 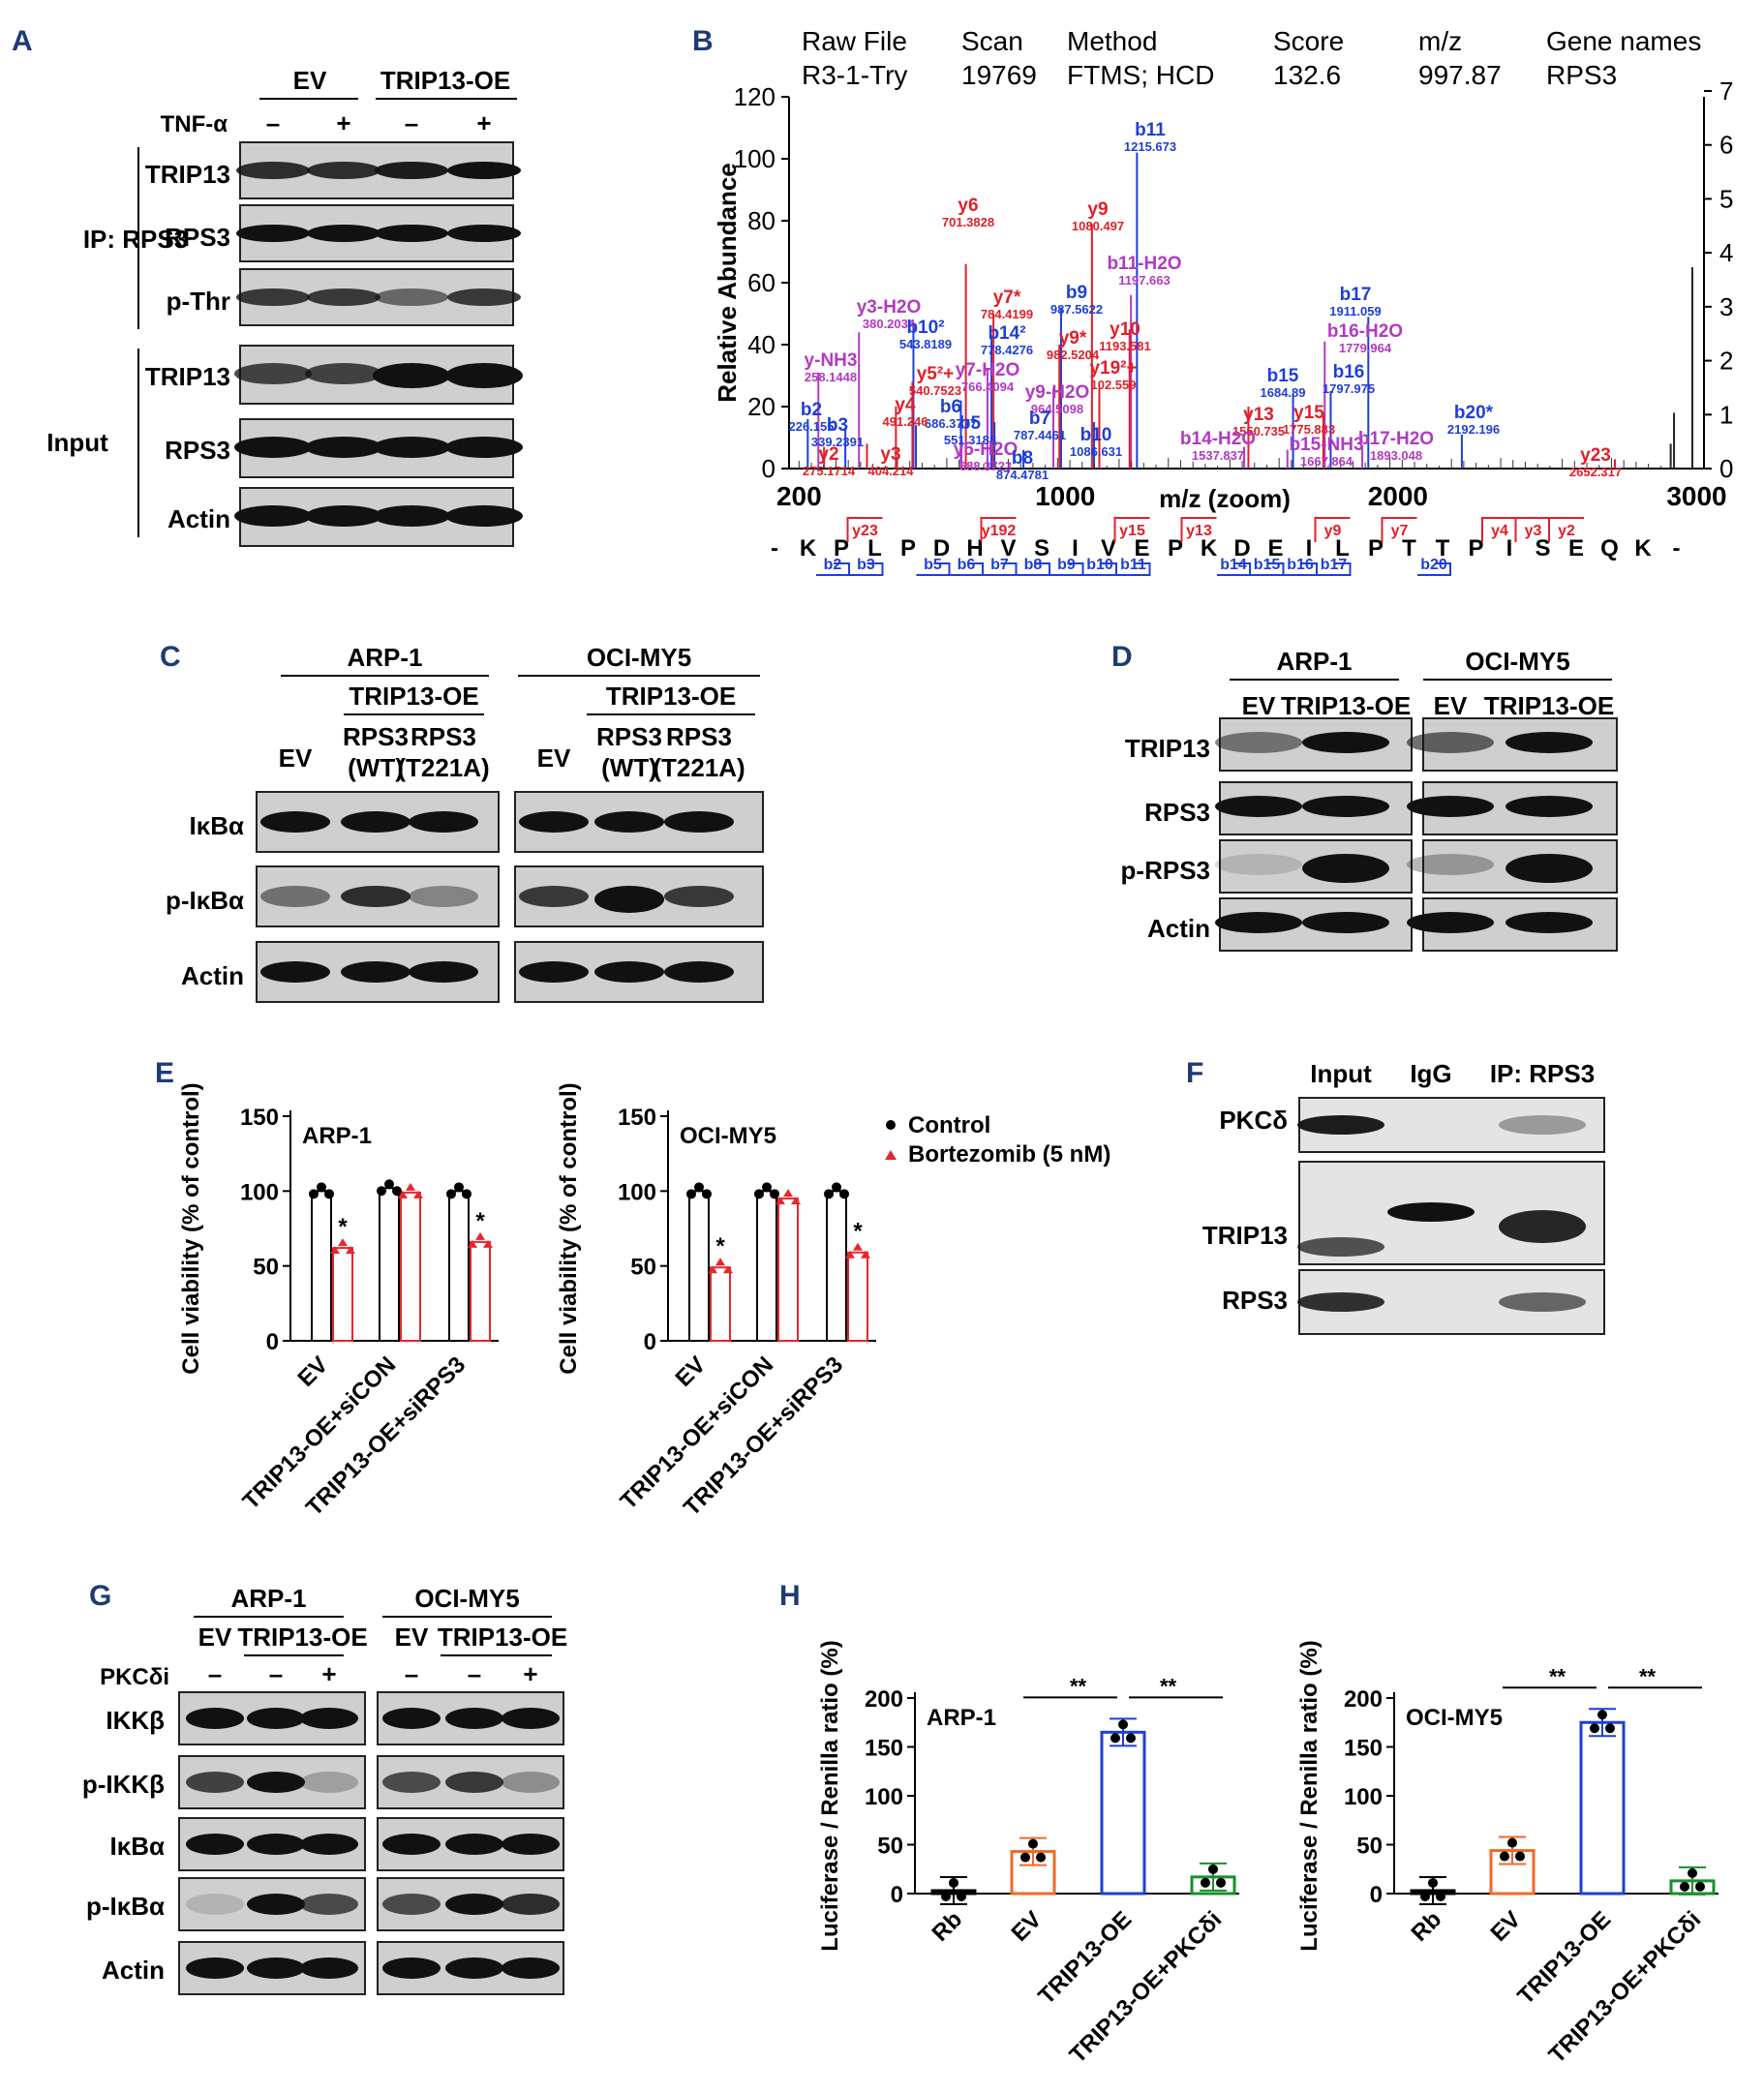 I want to click on ion-label: b2, so click(x=811, y=410).